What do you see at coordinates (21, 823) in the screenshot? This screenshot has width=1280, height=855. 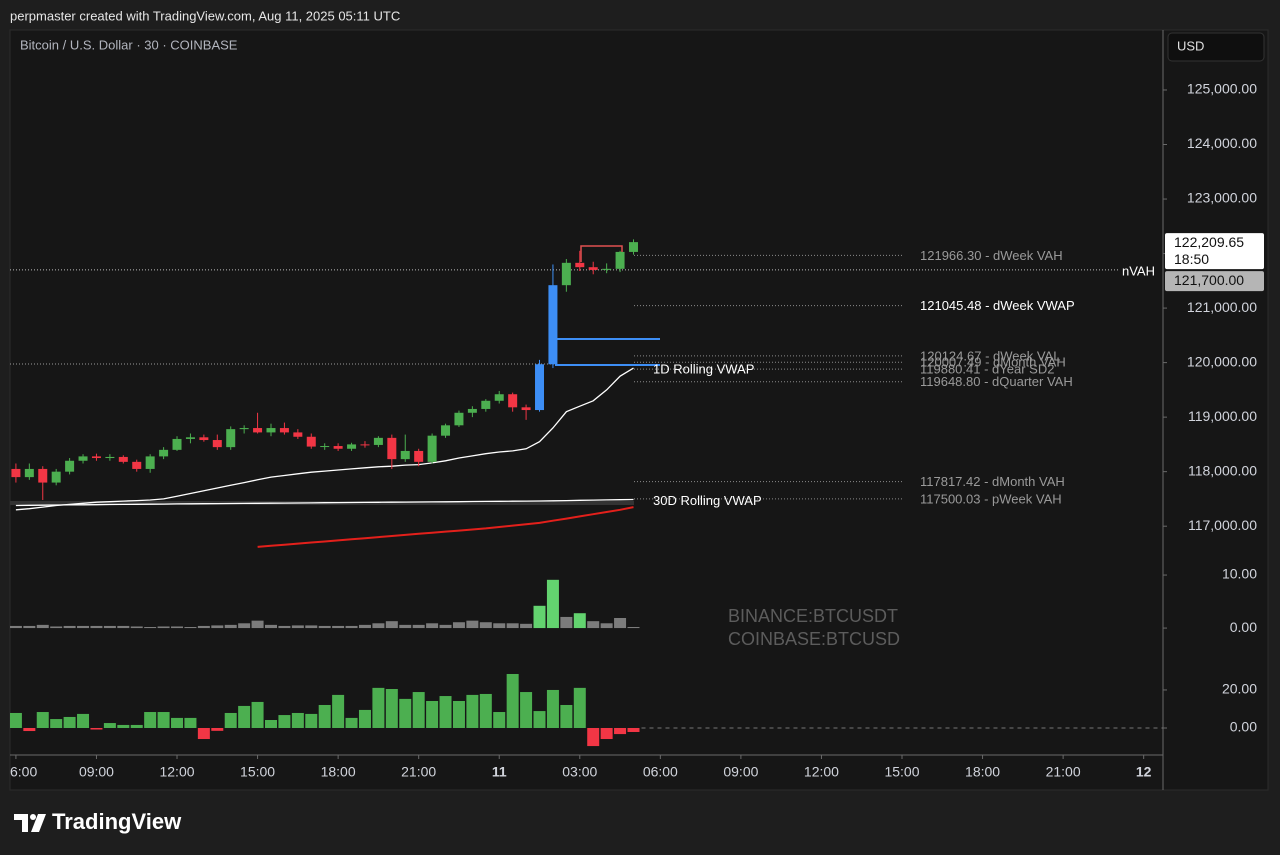 I see `logo-part` at bounding box center [21, 823].